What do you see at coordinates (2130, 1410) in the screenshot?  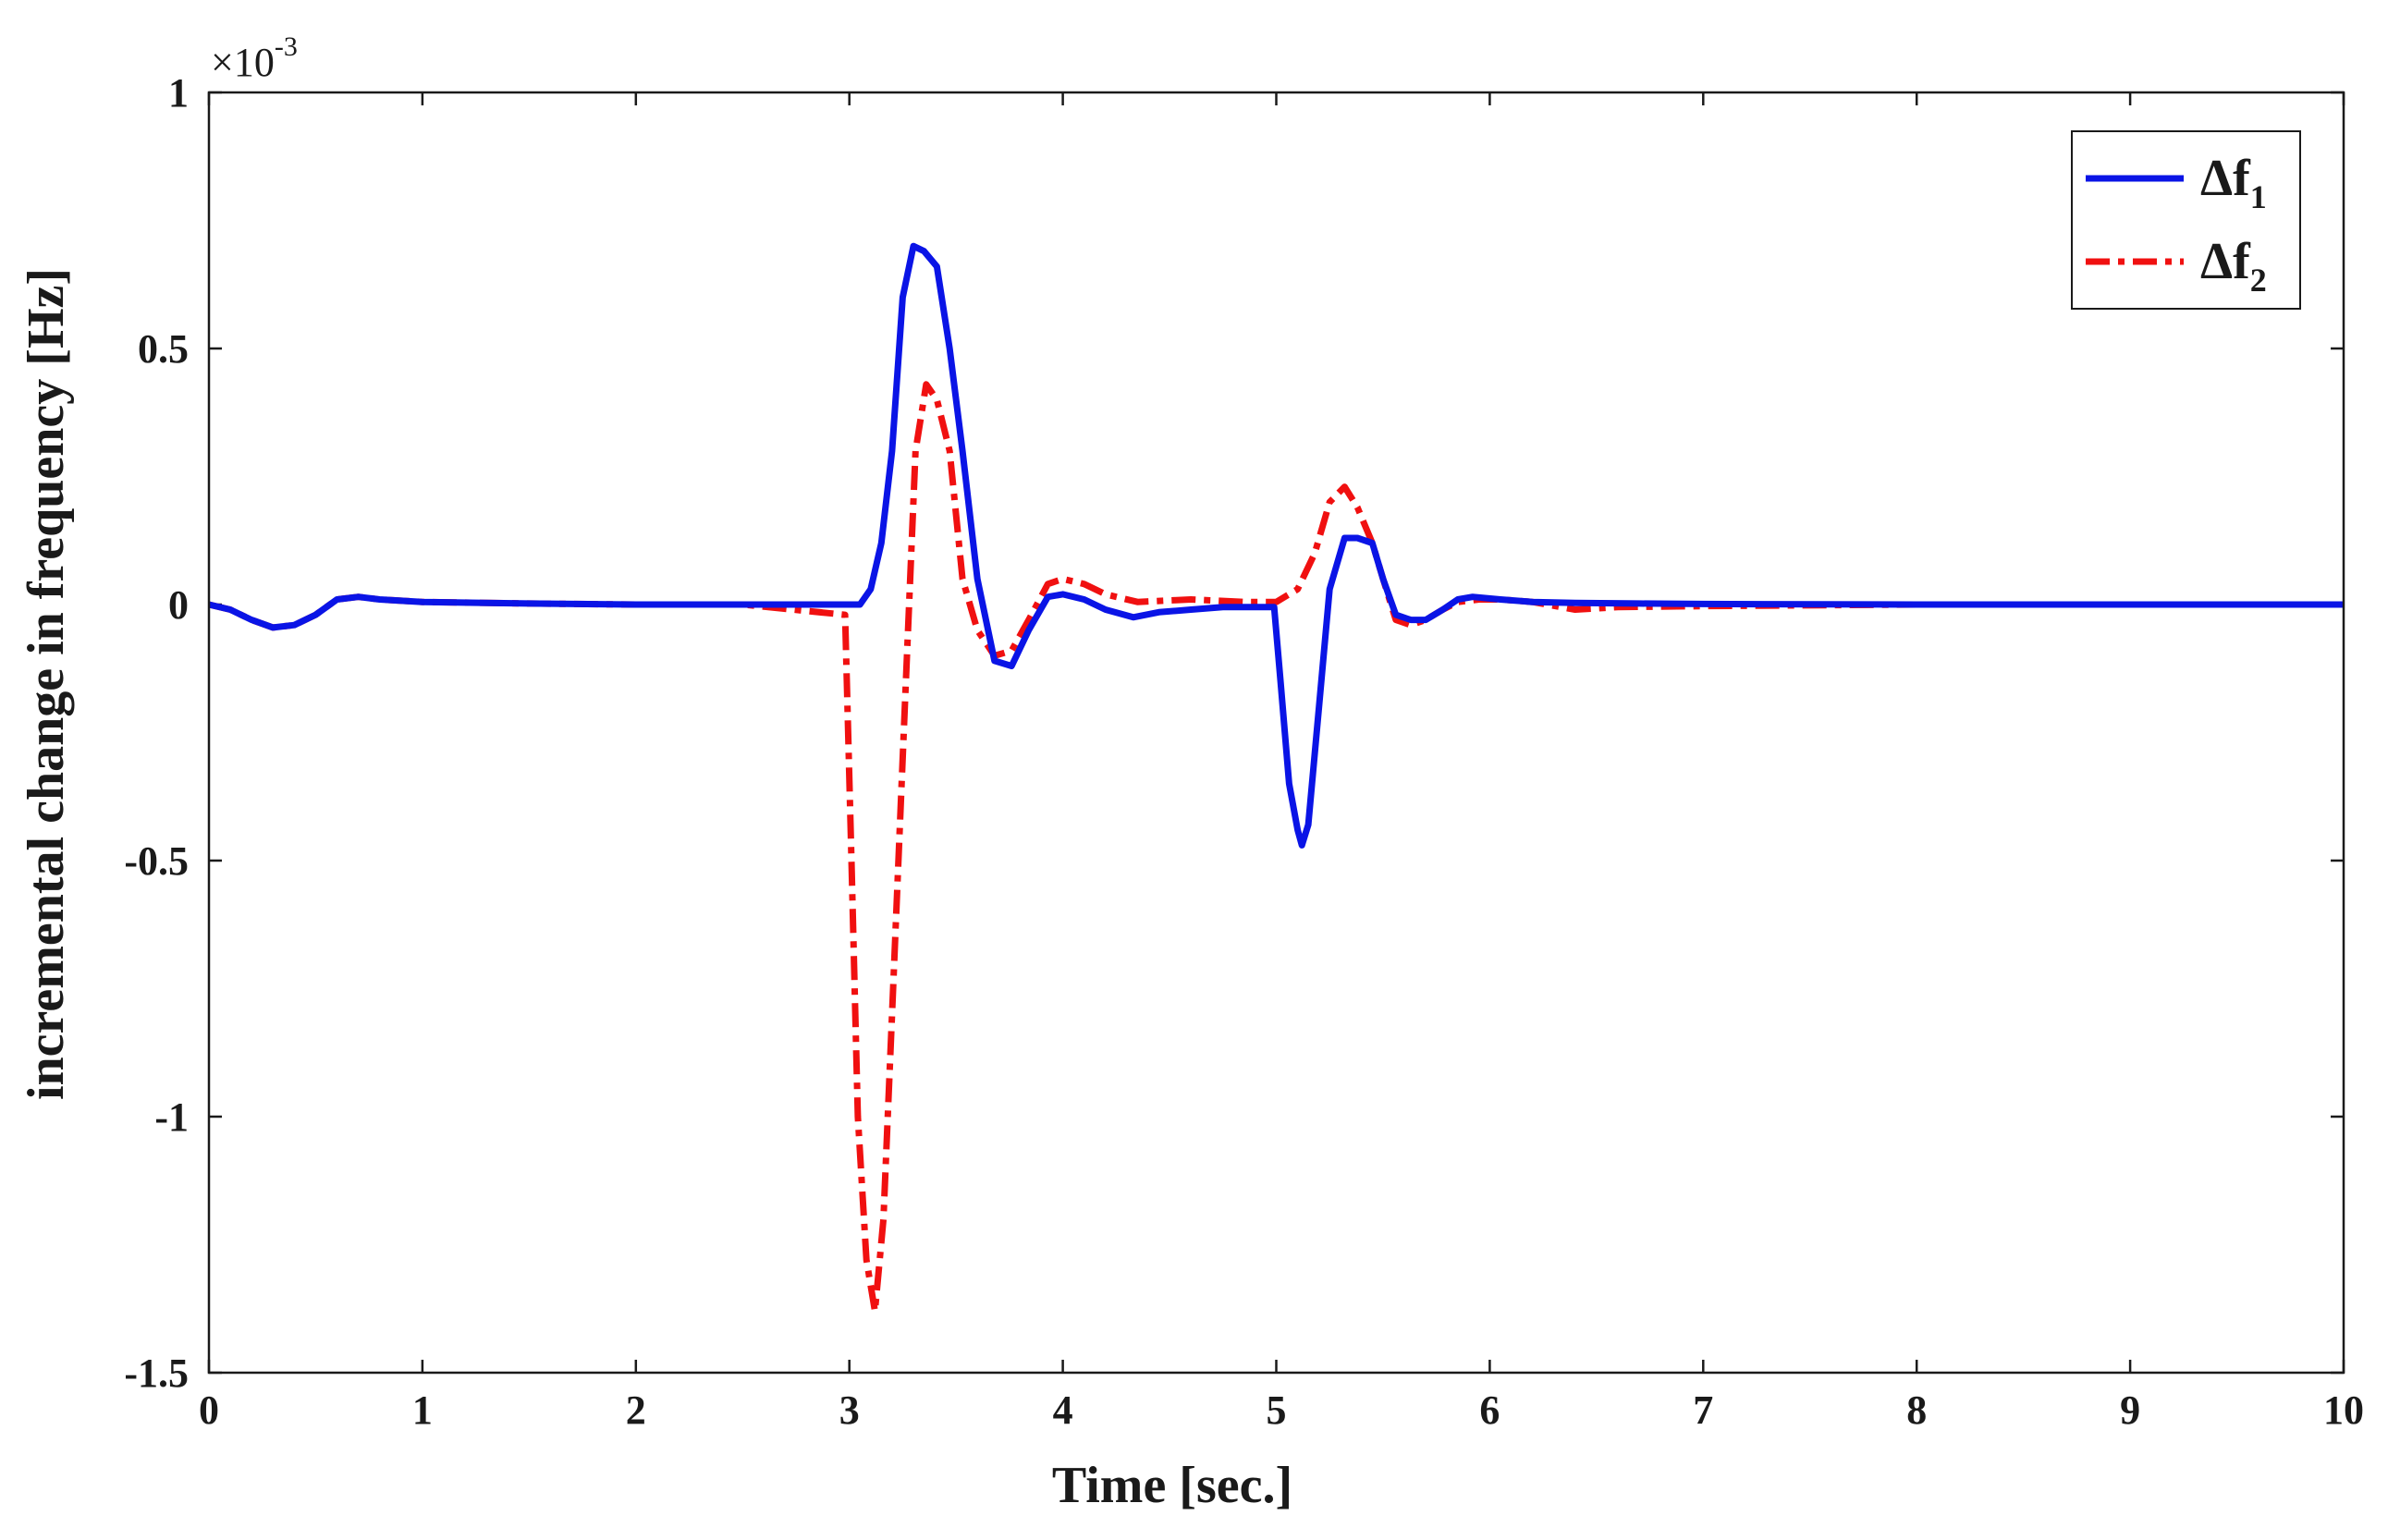 I see `x-tick-label: 9` at bounding box center [2130, 1410].